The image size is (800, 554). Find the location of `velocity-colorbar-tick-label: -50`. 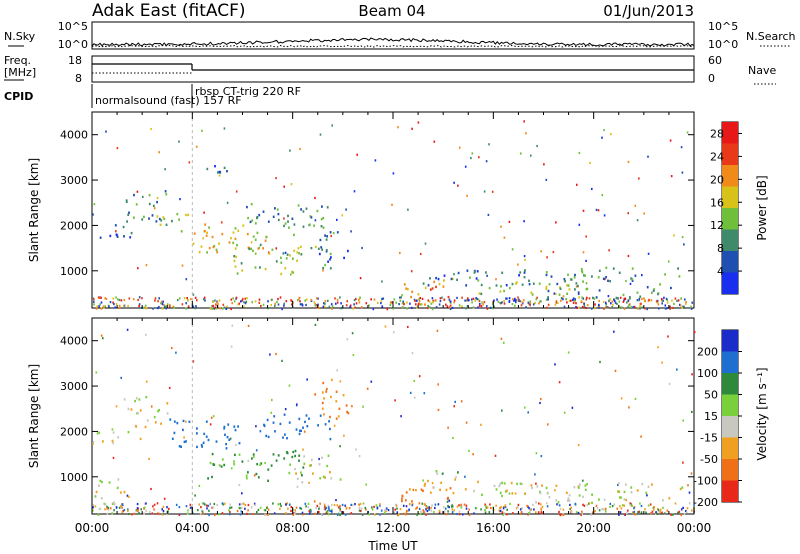

velocity-colorbar-tick-label: -50 is located at coordinates (709, 459).